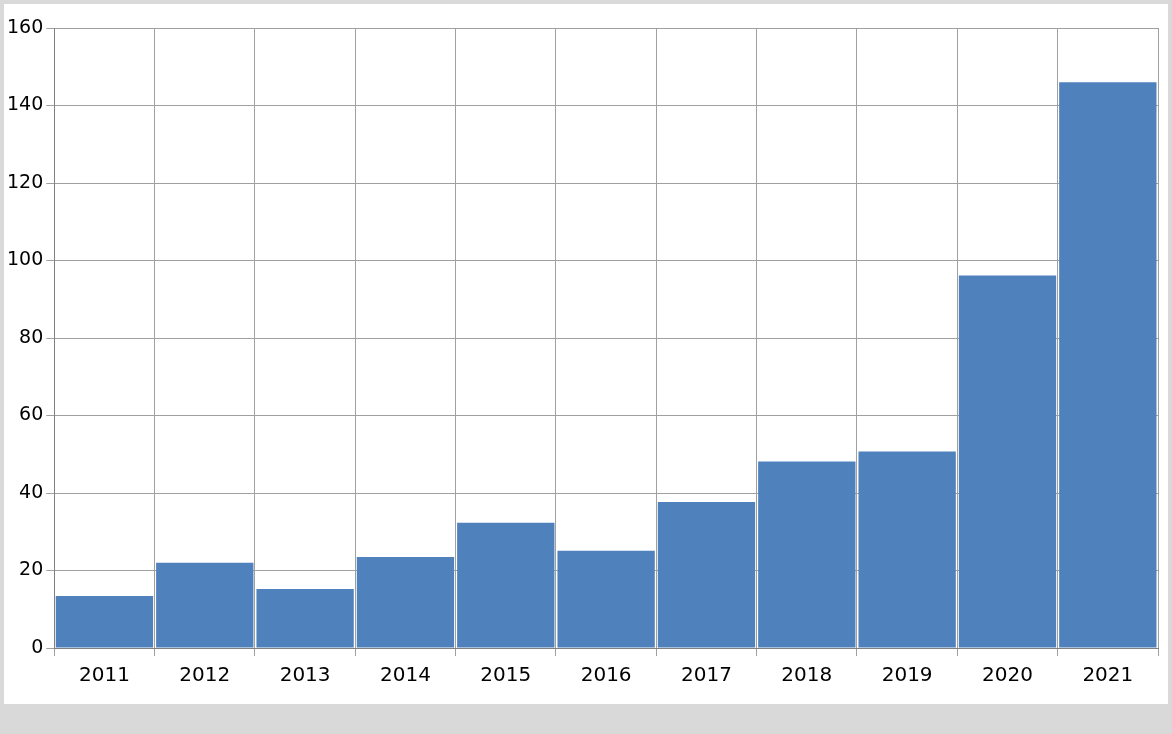 The width and height of the screenshot is (1172, 734). What do you see at coordinates (37, 645) in the screenshot?
I see `y-tick-label: 0` at bounding box center [37, 645].